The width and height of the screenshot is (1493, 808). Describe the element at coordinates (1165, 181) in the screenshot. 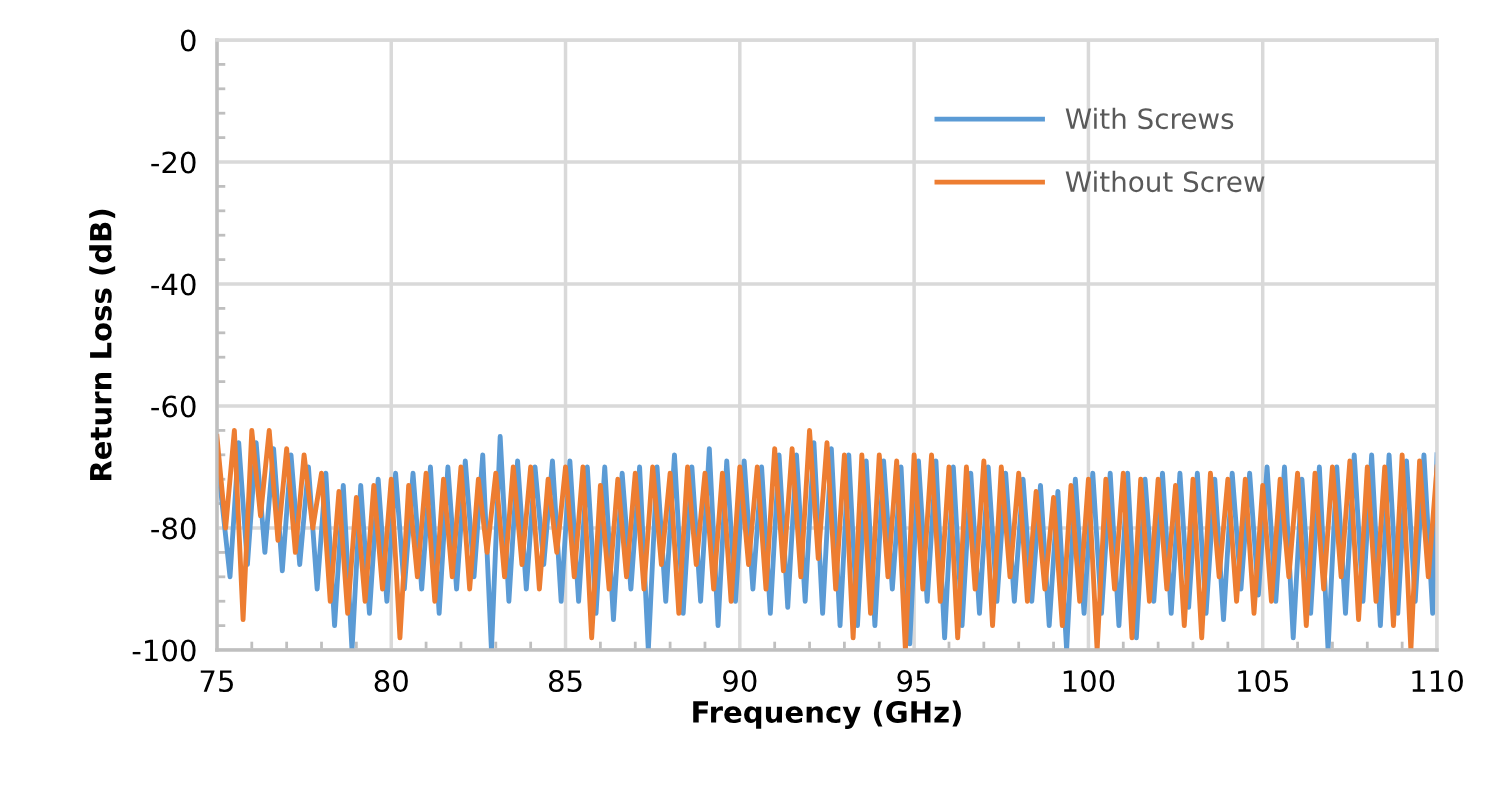

I see `legend-label: Without Screw` at that location.